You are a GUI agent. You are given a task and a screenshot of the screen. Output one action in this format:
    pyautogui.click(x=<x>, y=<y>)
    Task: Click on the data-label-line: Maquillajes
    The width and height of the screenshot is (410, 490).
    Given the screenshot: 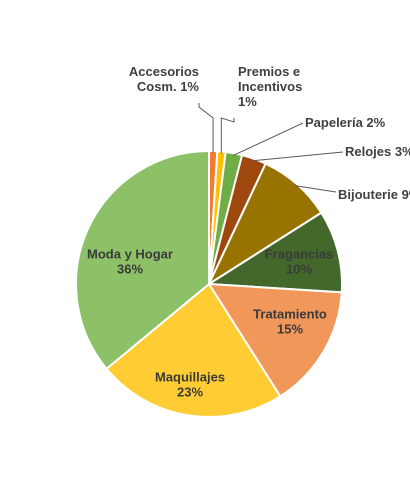 What is the action you would take?
    pyautogui.click(x=190, y=377)
    